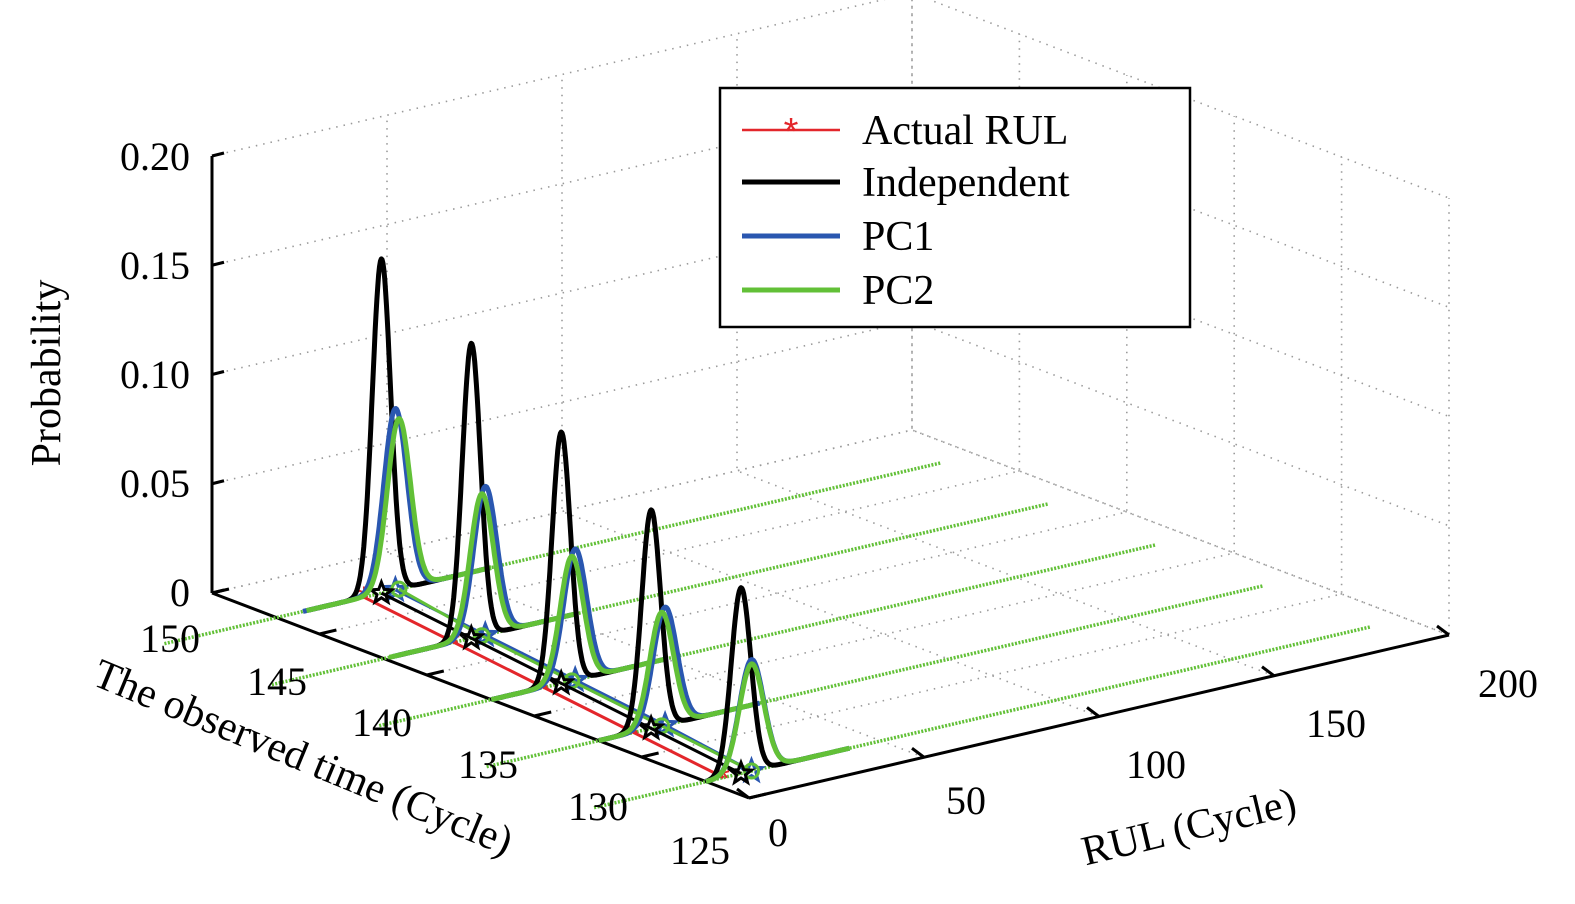 The image size is (1575, 904). I want to click on x-tick-label: 50, so click(966, 800).